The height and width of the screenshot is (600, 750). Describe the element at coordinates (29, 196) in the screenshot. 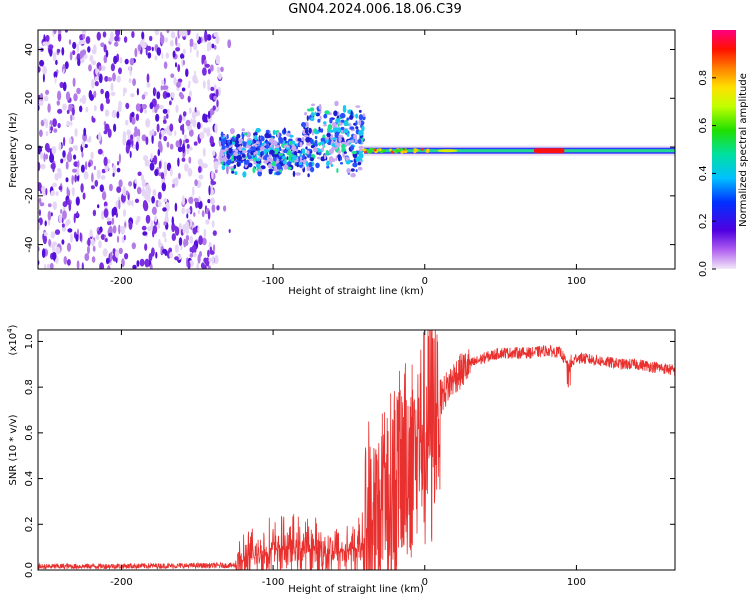

I see `spectrogram-y-tick-label: -20` at that location.